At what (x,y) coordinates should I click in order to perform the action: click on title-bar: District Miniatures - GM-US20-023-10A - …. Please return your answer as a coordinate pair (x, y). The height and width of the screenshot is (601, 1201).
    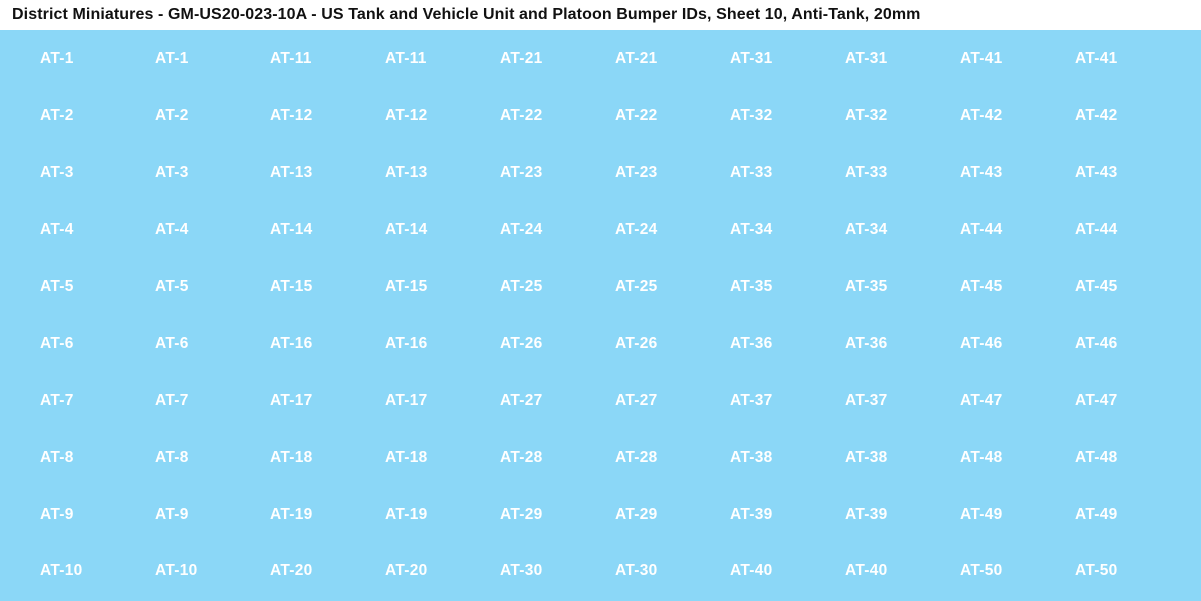
    Looking at the image, I should click on (600, 15).